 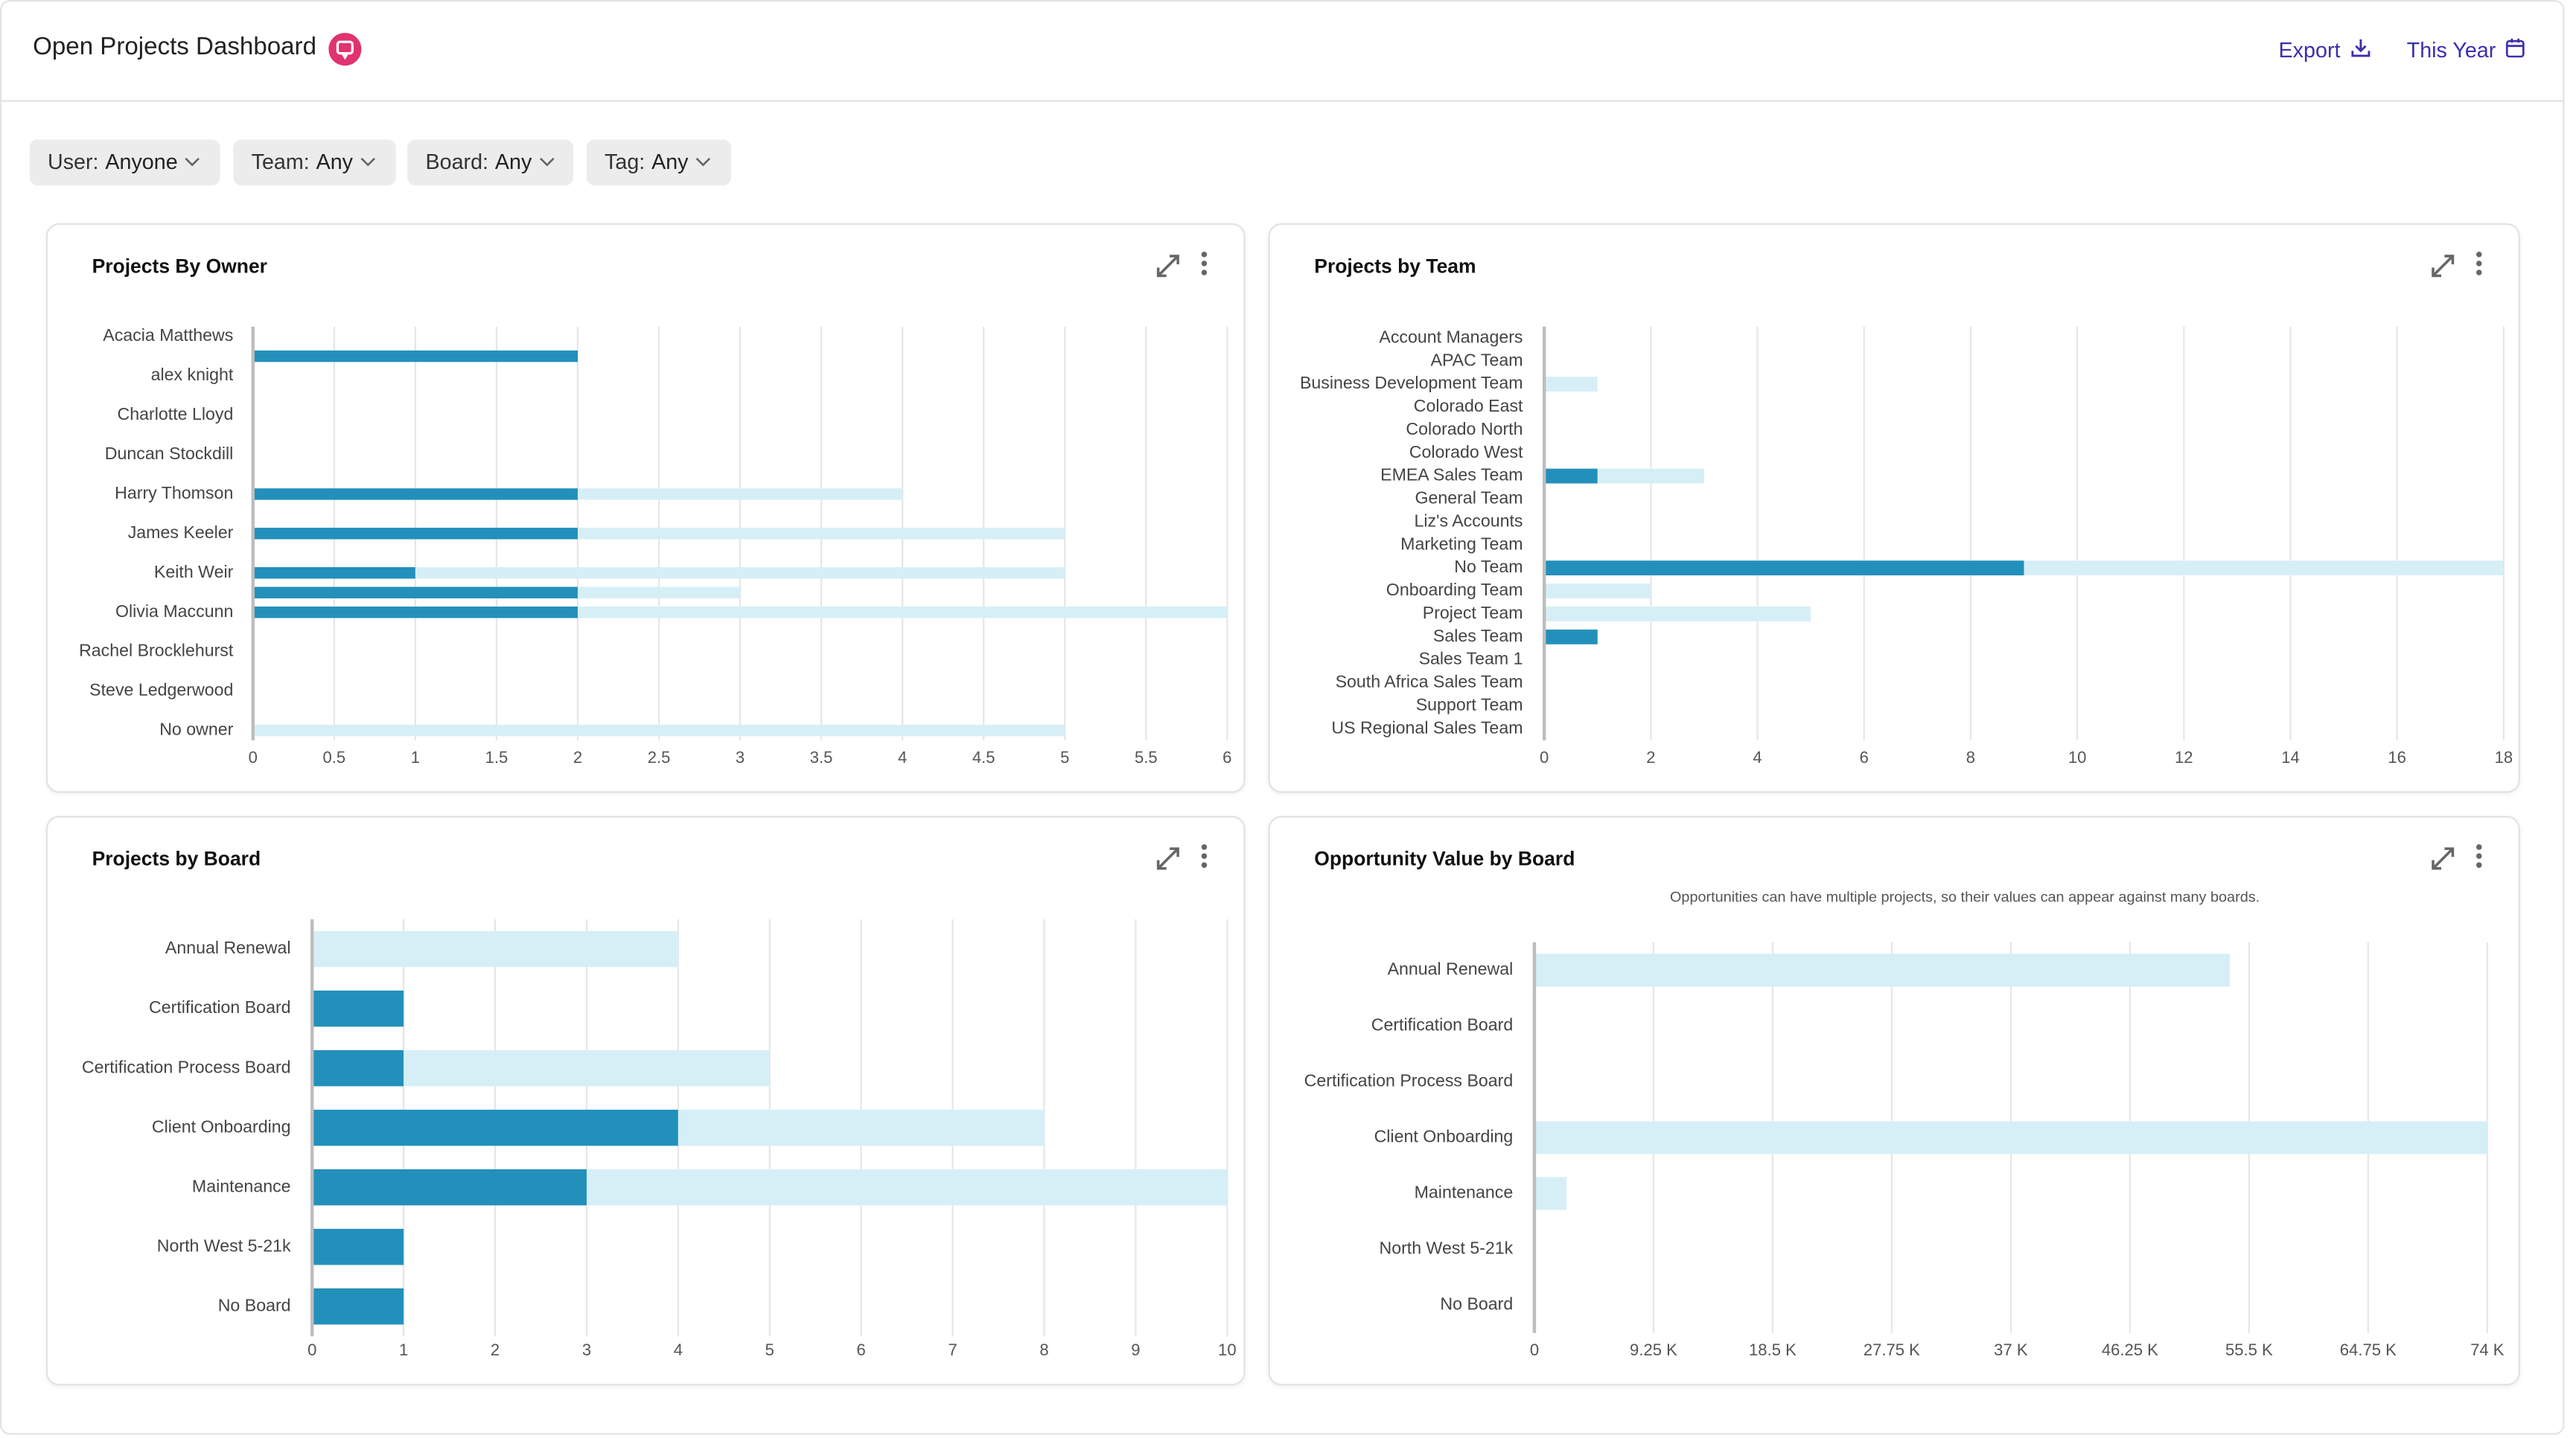 What do you see at coordinates (2487, 1350) in the screenshot?
I see `x-tick-label: 74 K` at bounding box center [2487, 1350].